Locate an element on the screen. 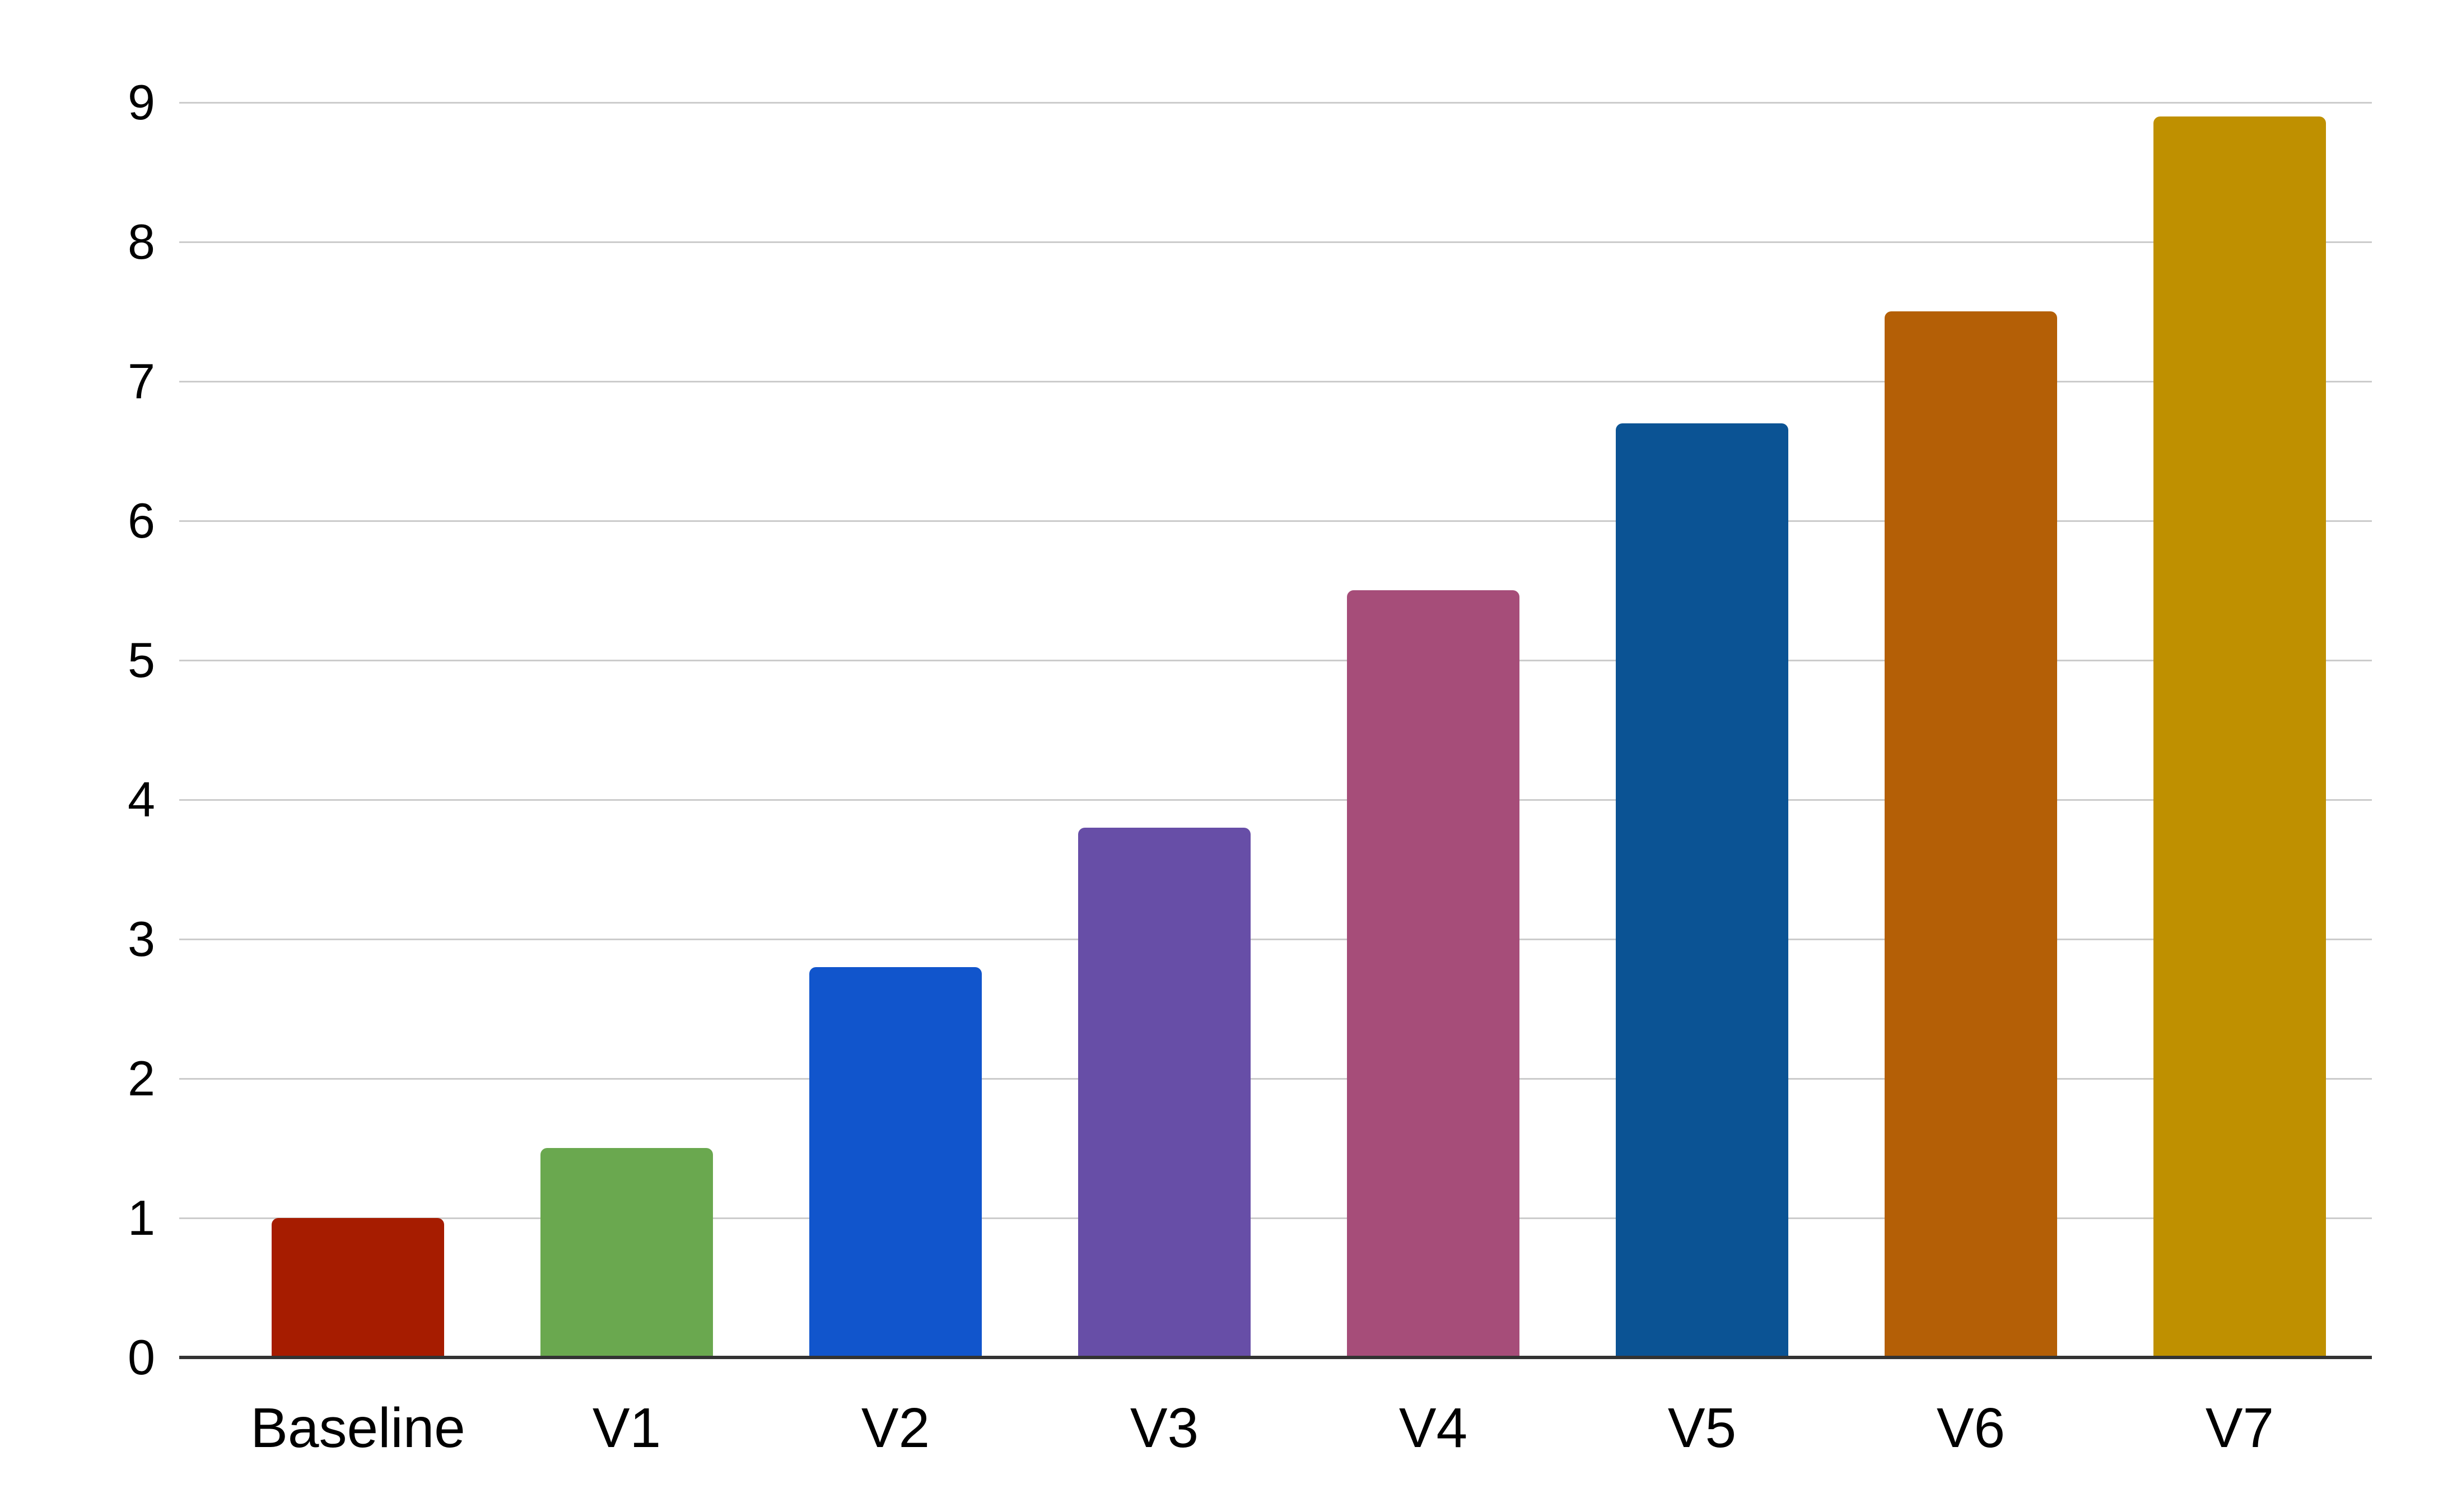 The height and width of the screenshot is (1512, 2443). bar-v7 is located at coordinates (2239, 737).